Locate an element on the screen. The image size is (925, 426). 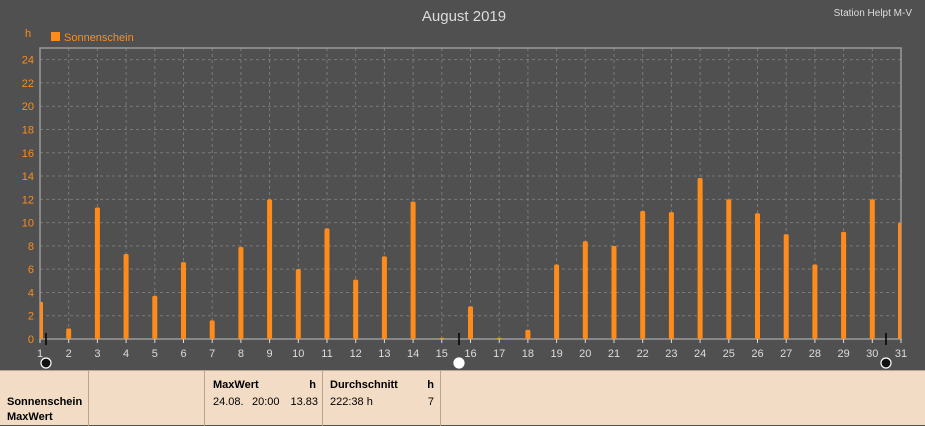
legend-swatch-sonnenschein is located at coordinates (55, 36).